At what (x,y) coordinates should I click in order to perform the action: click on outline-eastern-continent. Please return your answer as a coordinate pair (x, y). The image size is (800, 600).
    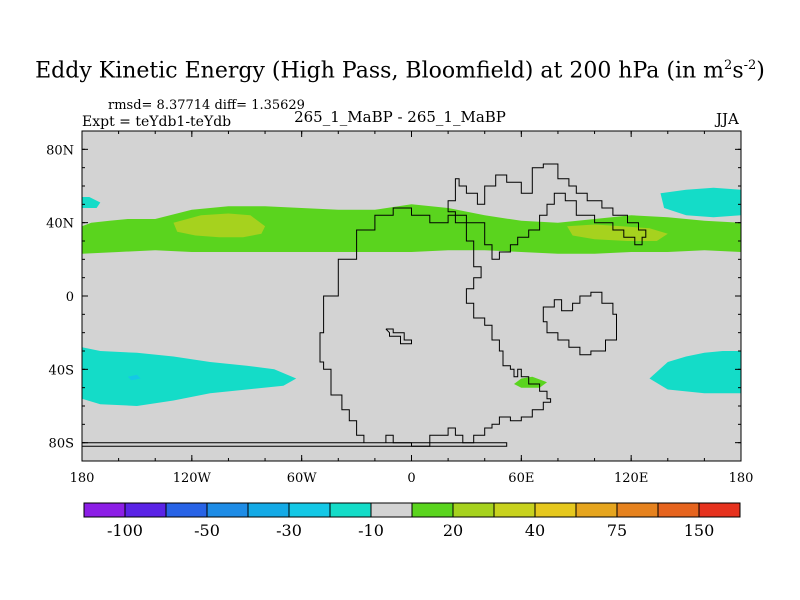
    Looking at the image, I should click on (579, 323).